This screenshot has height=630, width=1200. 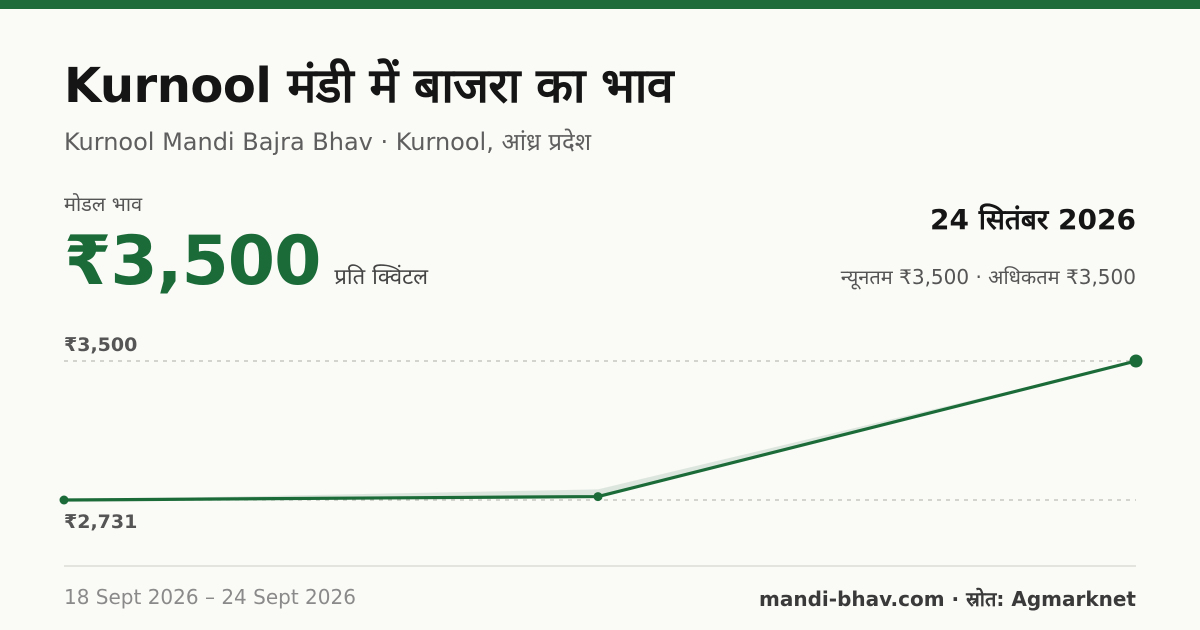 I want to click on footer-divider, so click(x=600, y=566).